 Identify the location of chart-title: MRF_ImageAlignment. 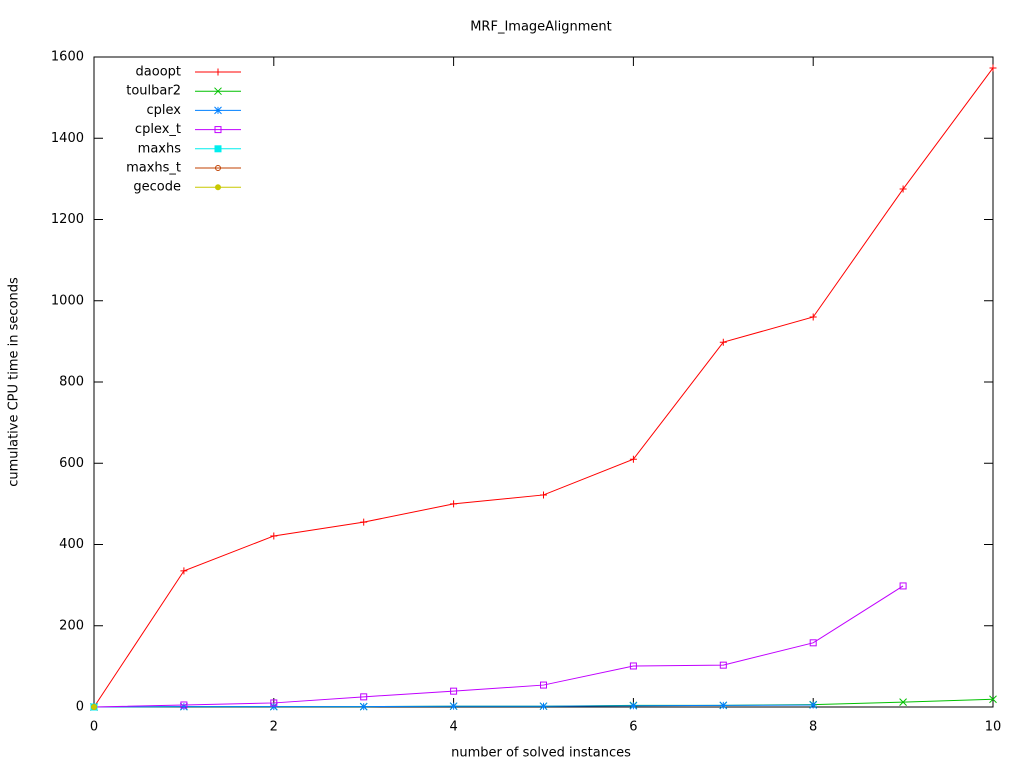
(541, 27).